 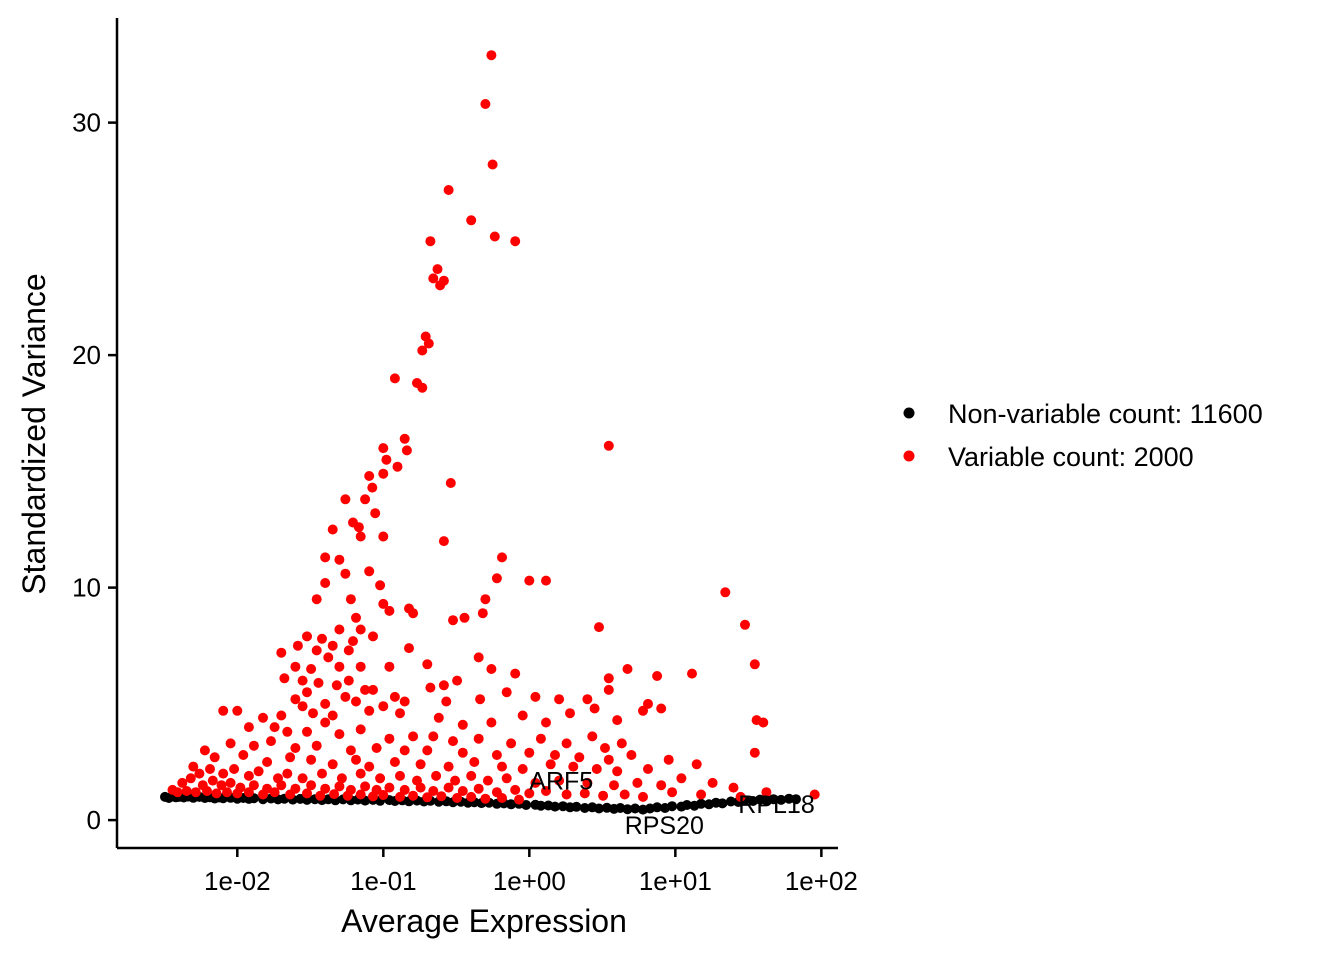 What do you see at coordinates (776, 805) in the screenshot?
I see `gene-label-rpl18: RPL18` at bounding box center [776, 805].